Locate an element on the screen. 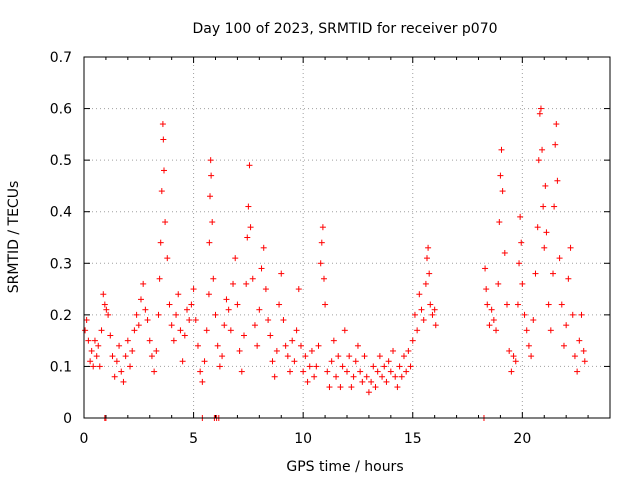  y-axis-title: SRMTID / TECUs is located at coordinates (14, 237).